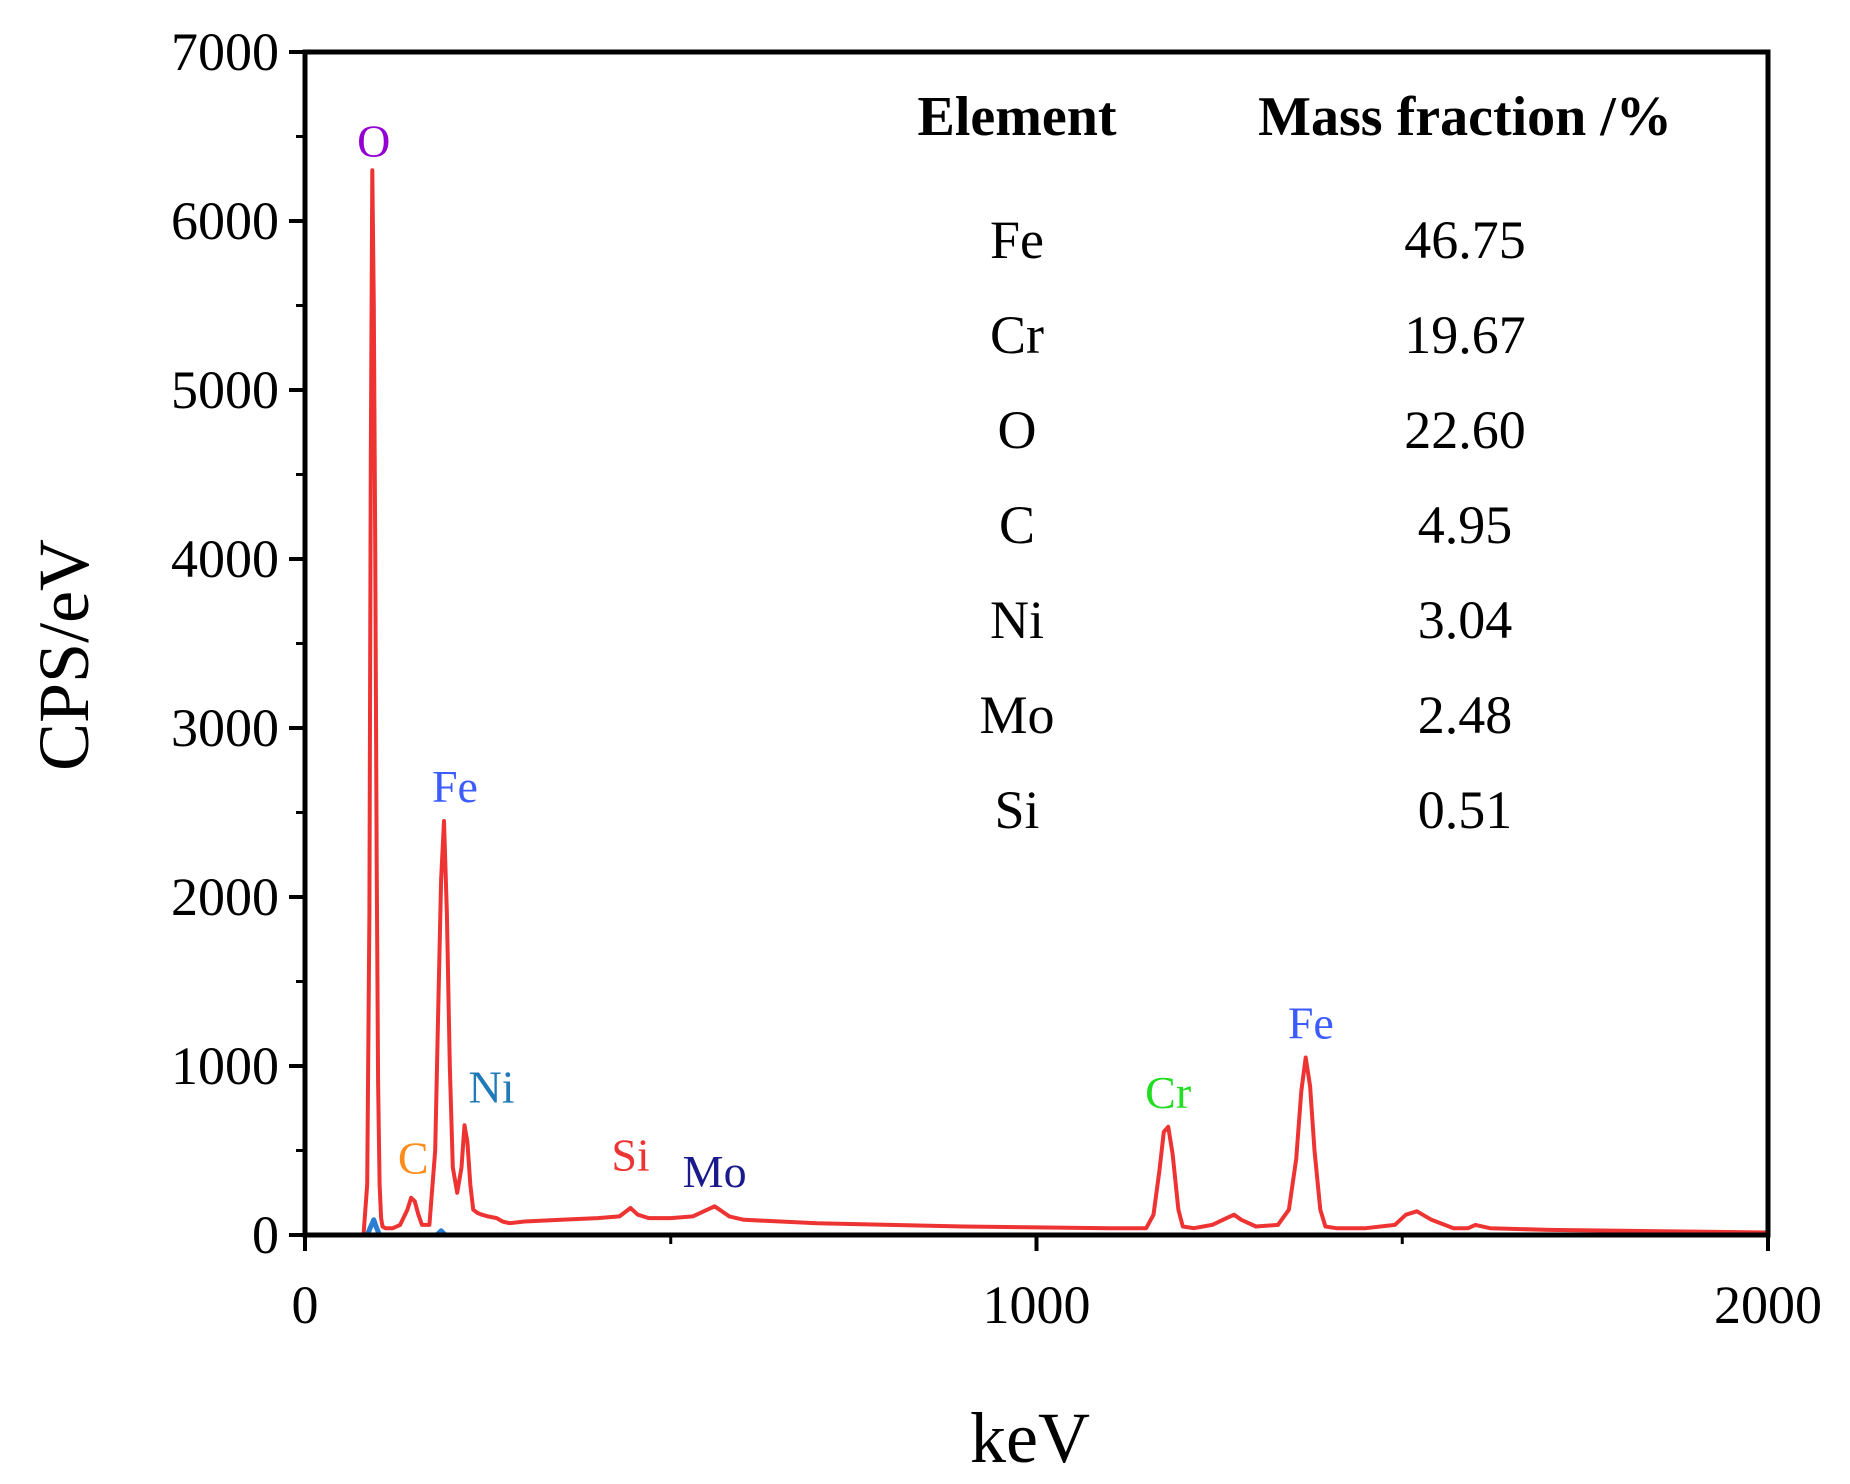  Describe the element at coordinates (1017, 525) in the screenshot. I see `table-element-cell: C` at that location.